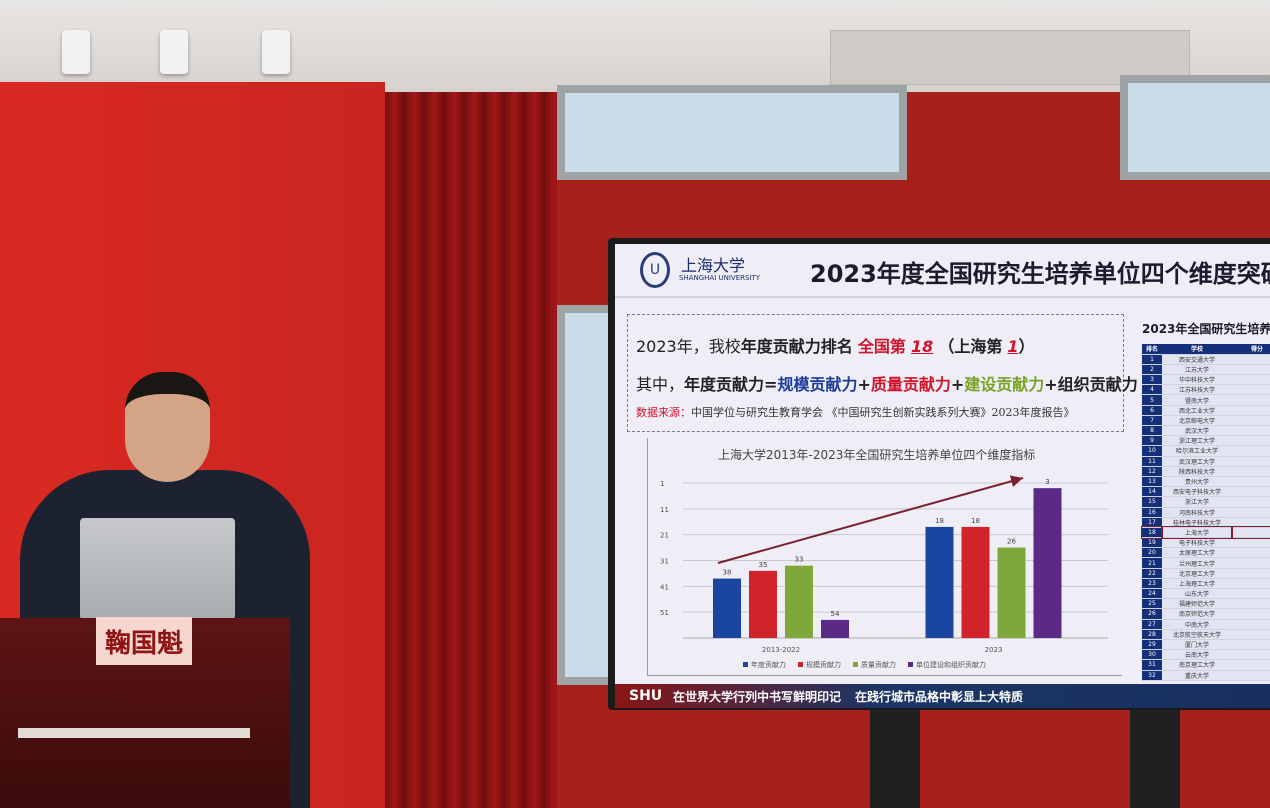 Image resolution: width=1270 pixels, height=808 pixels. I want to click on divider, so click(942, 297).